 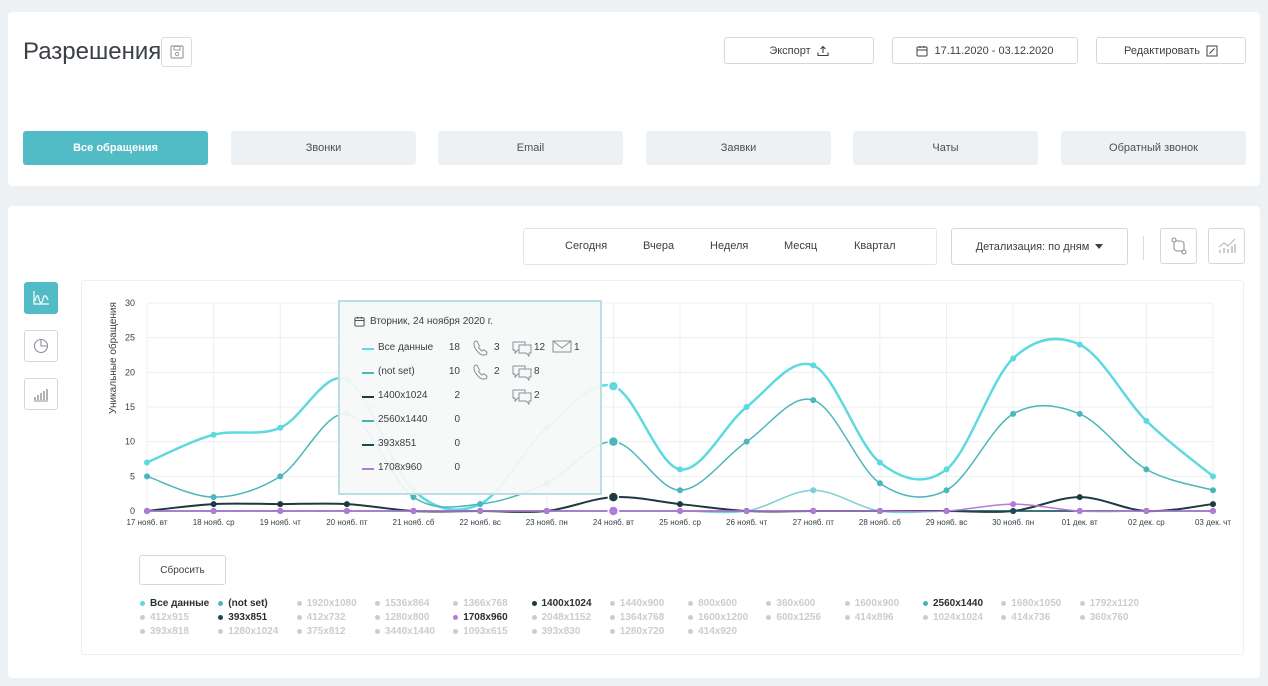 What do you see at coordinates (561, 617) in the screenshot?
I see `legend-item: 2048x1152` at bounding box center [561, 617].